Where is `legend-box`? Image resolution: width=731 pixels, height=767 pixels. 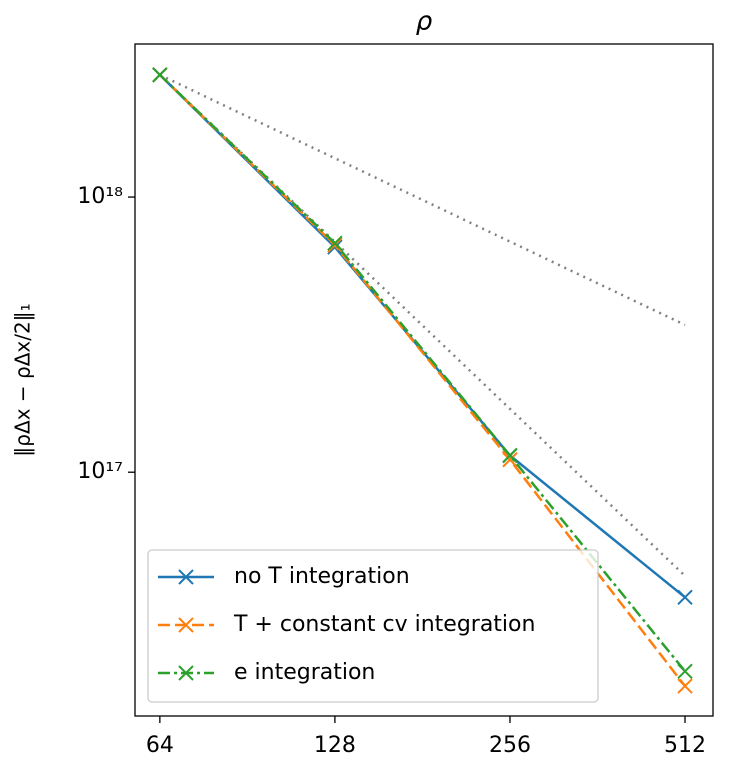
legend-box is located at coordinates (373, 626).